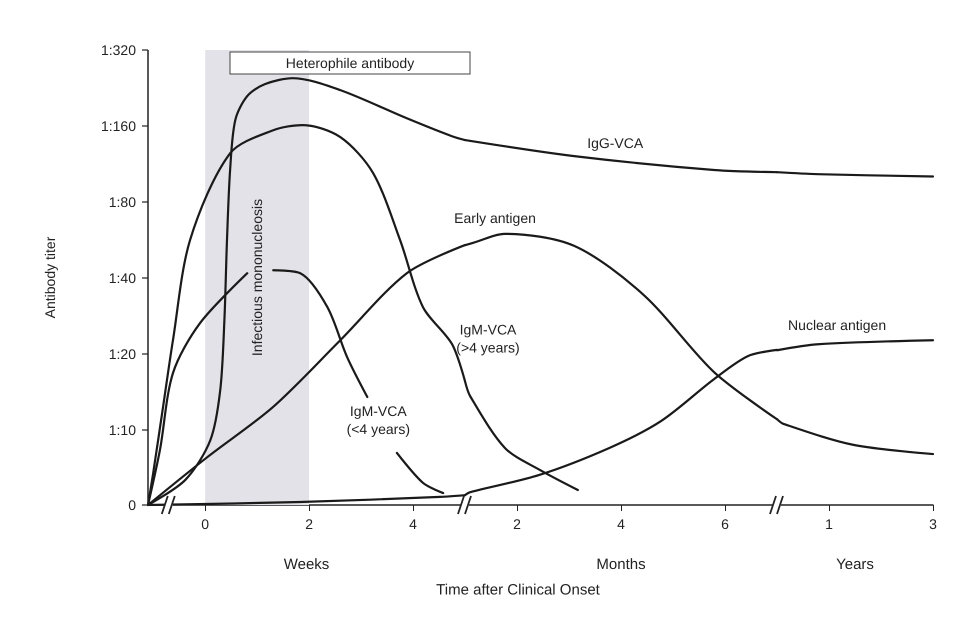 This screenshot has height=630, width=960. What do you see at coordinates (122, 354) in the screenshot?
I see `text: 1:20` at bounding box center [122, 354].